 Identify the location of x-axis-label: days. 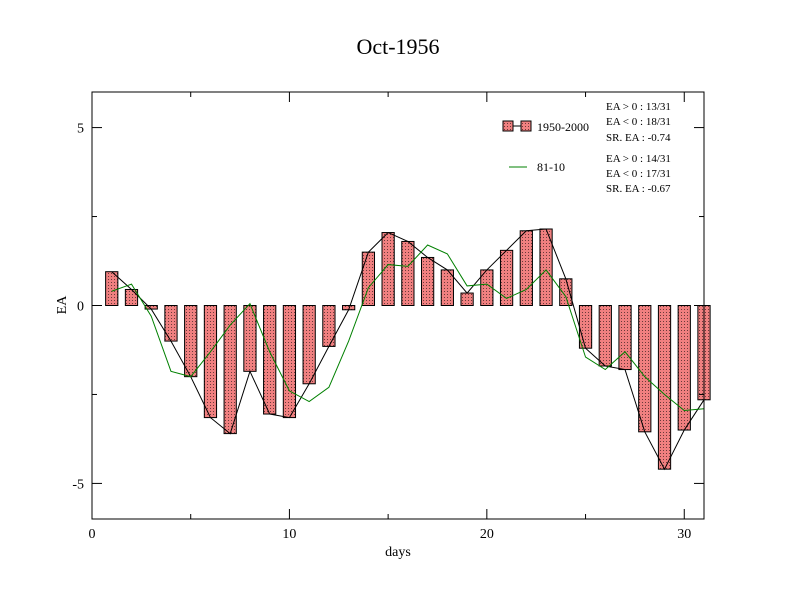
(398, 552).